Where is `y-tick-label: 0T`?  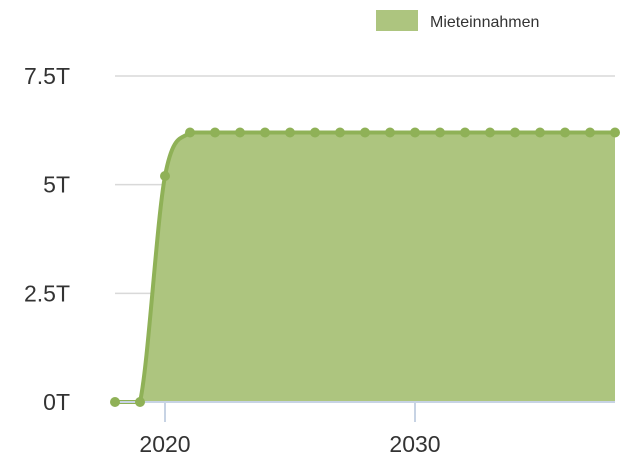
y-tick-label: 0T is located at coordinates (56, 402).